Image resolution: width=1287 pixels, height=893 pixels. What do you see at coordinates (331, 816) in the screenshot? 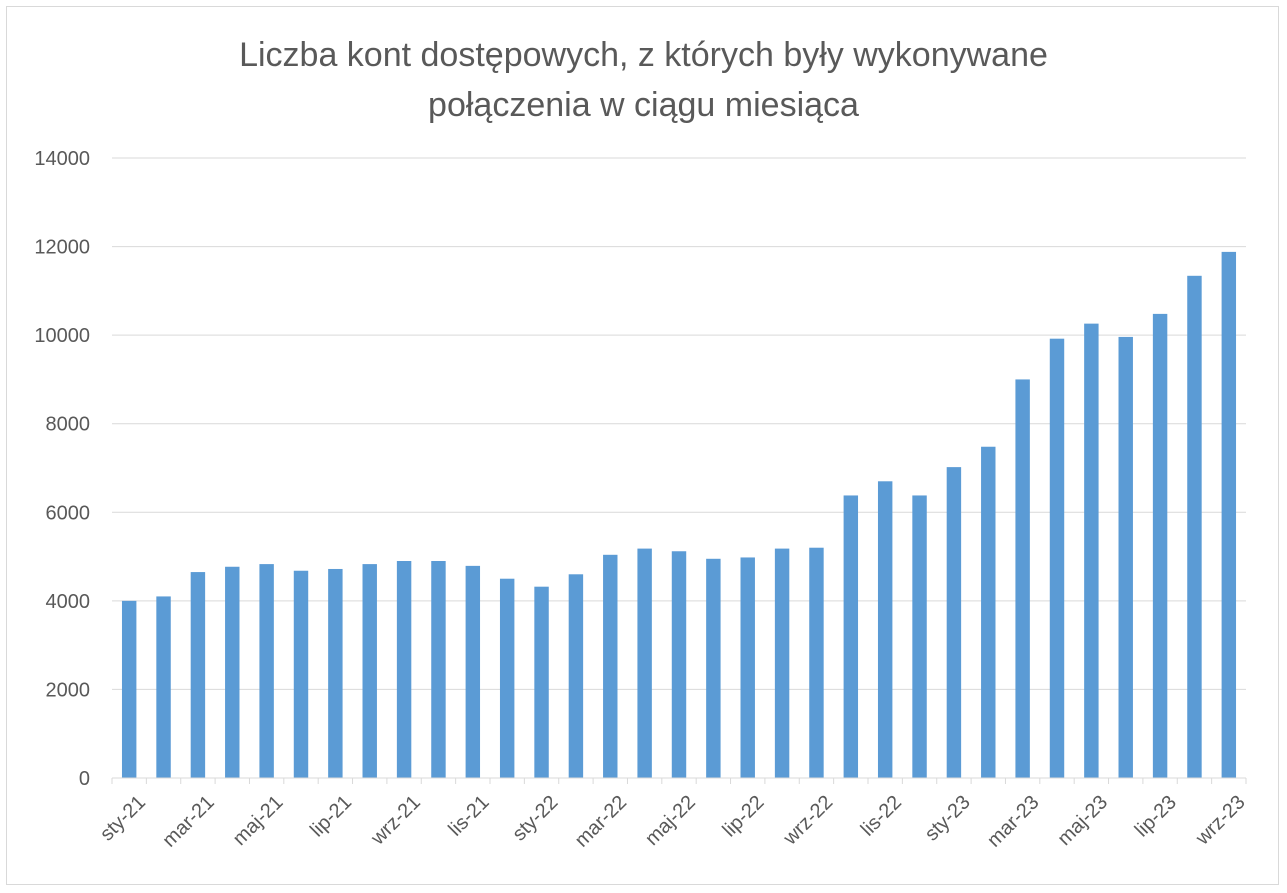
I see `x-tick-label: lip-21` at bounding box center [331, 816].